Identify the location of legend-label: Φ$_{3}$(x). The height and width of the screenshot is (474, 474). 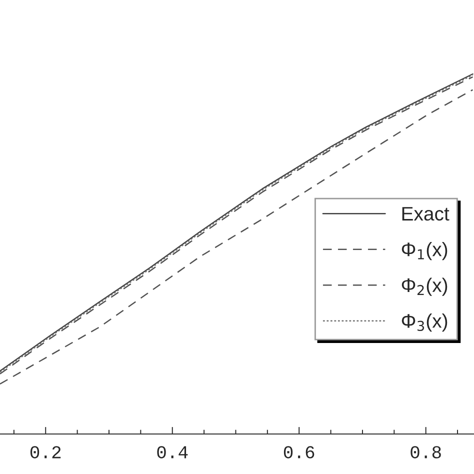
(425, 323).